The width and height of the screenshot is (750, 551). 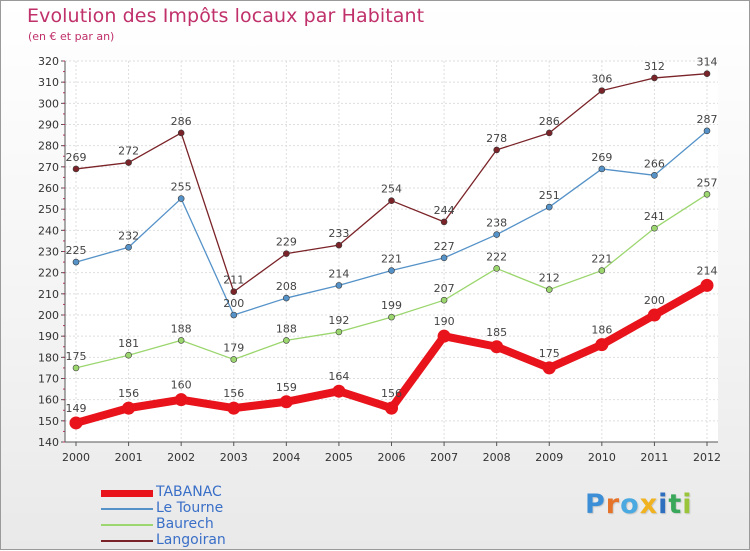 What do you see at coordinates (48, 294) in the screenshot?
I see `y-tick-label: 210` at bounding box center [48, 294].